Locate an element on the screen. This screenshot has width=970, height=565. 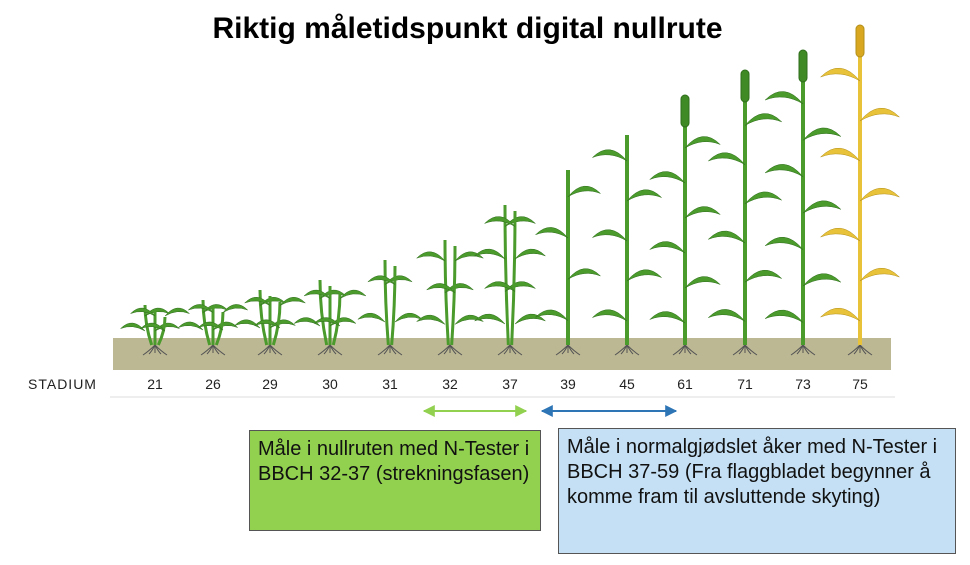
stage-number: 32 is located at coordinates (450, 384).